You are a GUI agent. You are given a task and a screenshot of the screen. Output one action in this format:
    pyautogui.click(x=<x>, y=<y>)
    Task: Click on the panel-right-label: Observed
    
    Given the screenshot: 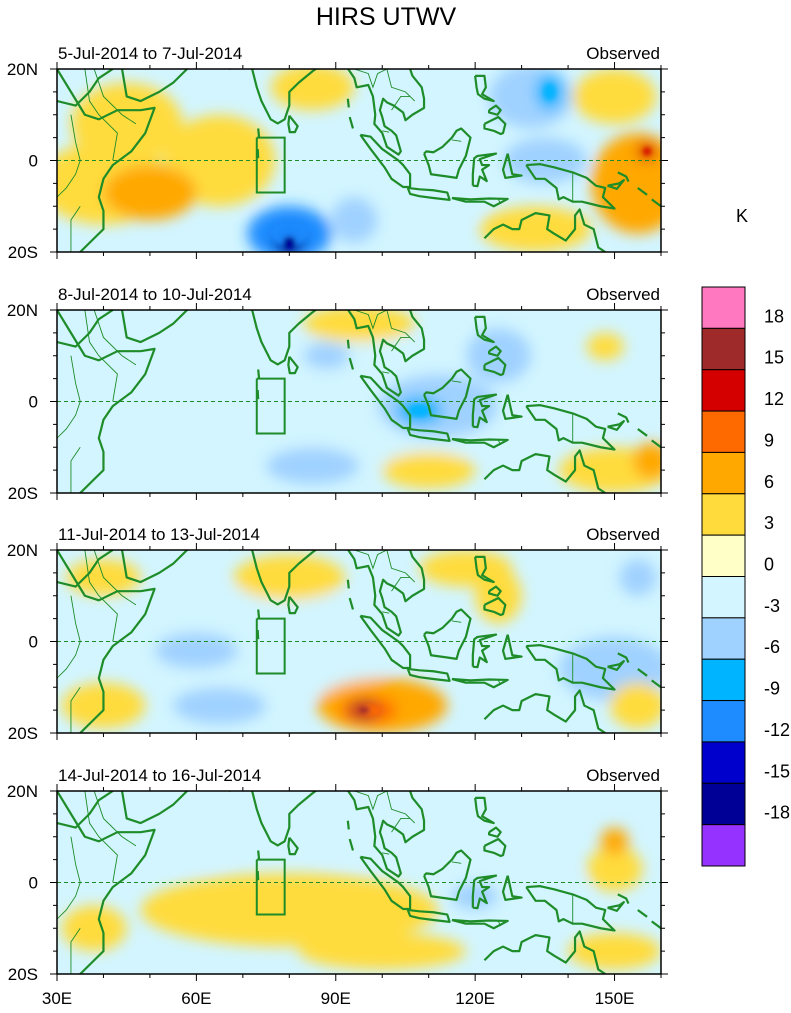 What is the action you would take?
    pyautogui.click(x=623, y=294)
    